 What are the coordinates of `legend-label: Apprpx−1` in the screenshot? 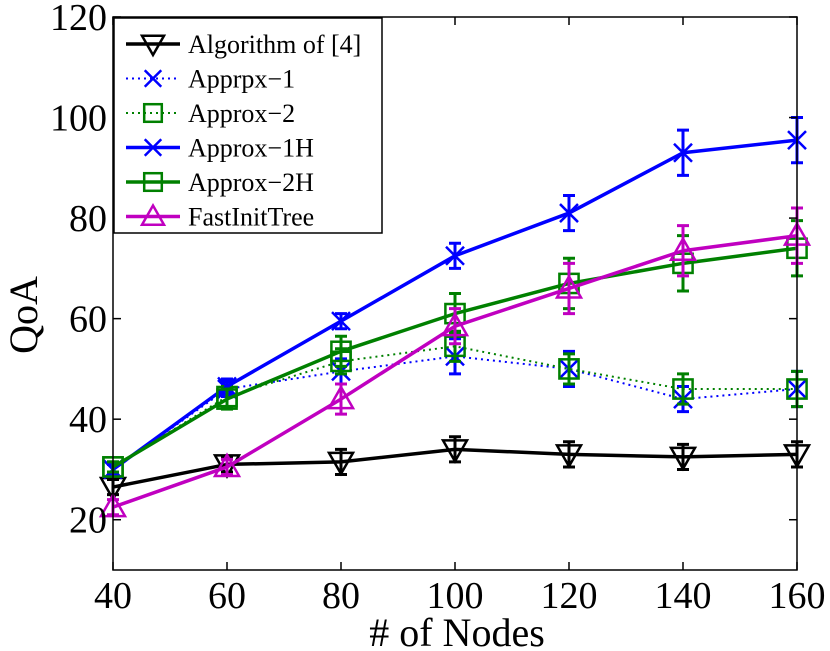 It's located at (241, 79).